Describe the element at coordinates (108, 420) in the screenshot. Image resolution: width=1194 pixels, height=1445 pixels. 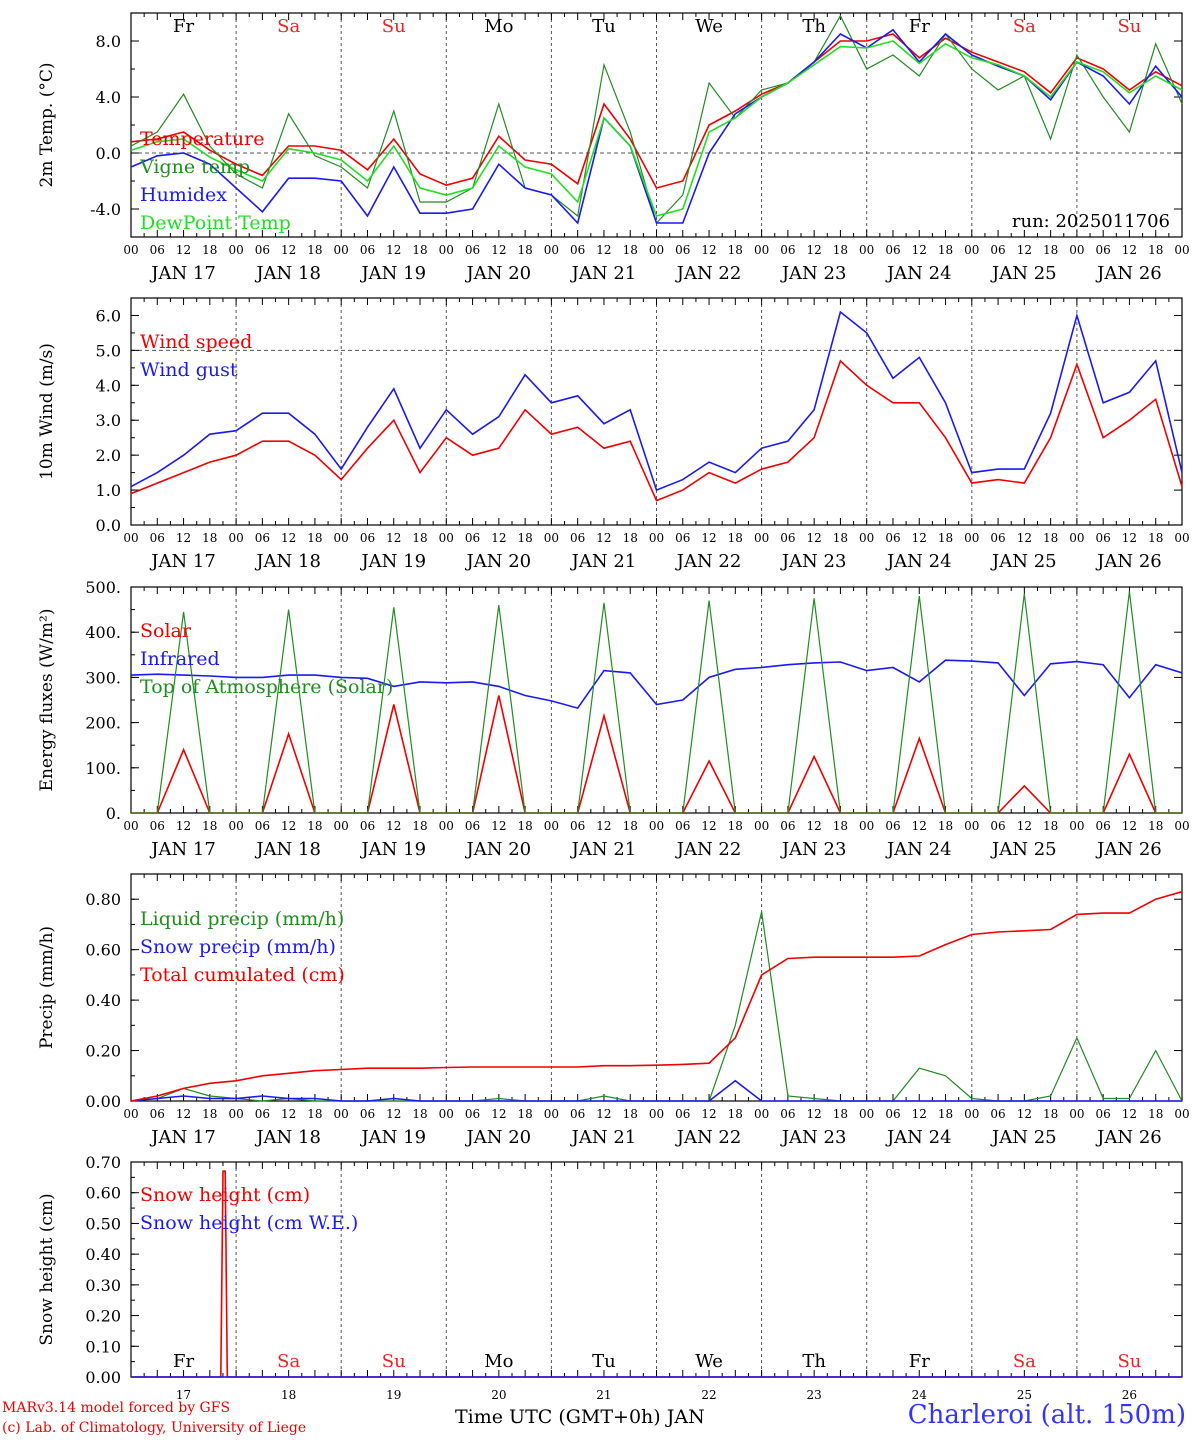
I see `y-tick-label: 3.0` at that location.